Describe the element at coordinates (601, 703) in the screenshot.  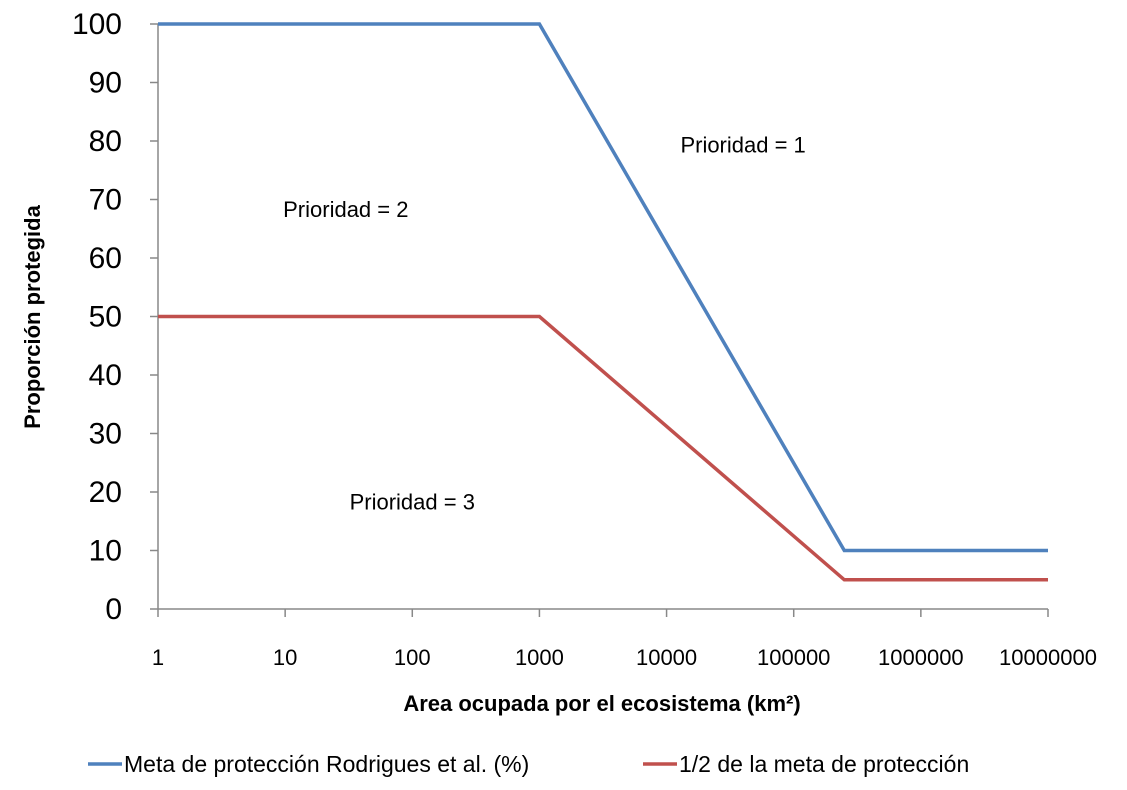
I see `x-axis-title: Area ocupada por el ecosistema (km²)` at that location.